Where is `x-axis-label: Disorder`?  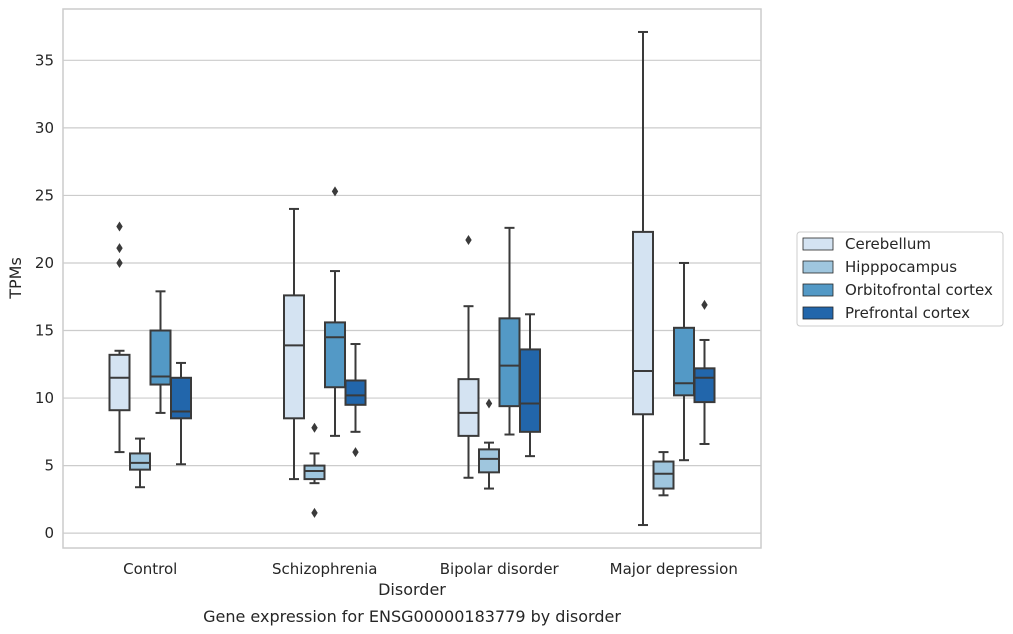 x-axis-label: Disorder is located at coordinates (412, 589).